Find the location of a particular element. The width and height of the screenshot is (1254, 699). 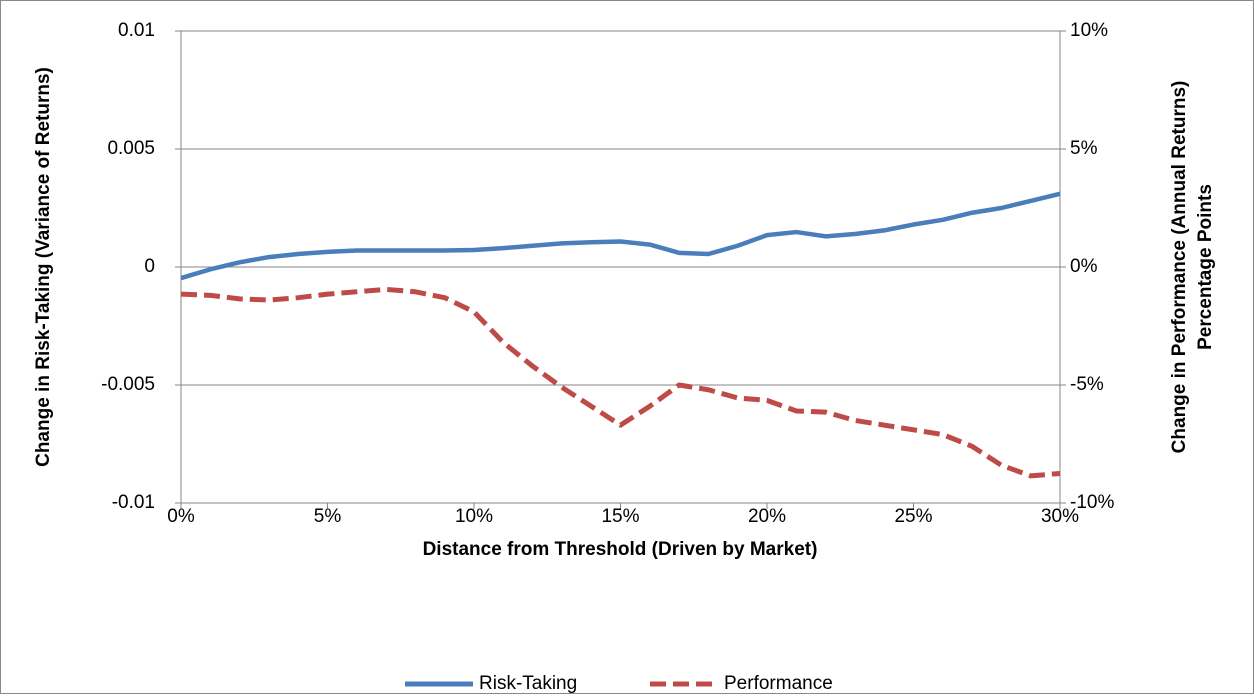

x-tick-label: 25% is located at coordinates (913, 516).